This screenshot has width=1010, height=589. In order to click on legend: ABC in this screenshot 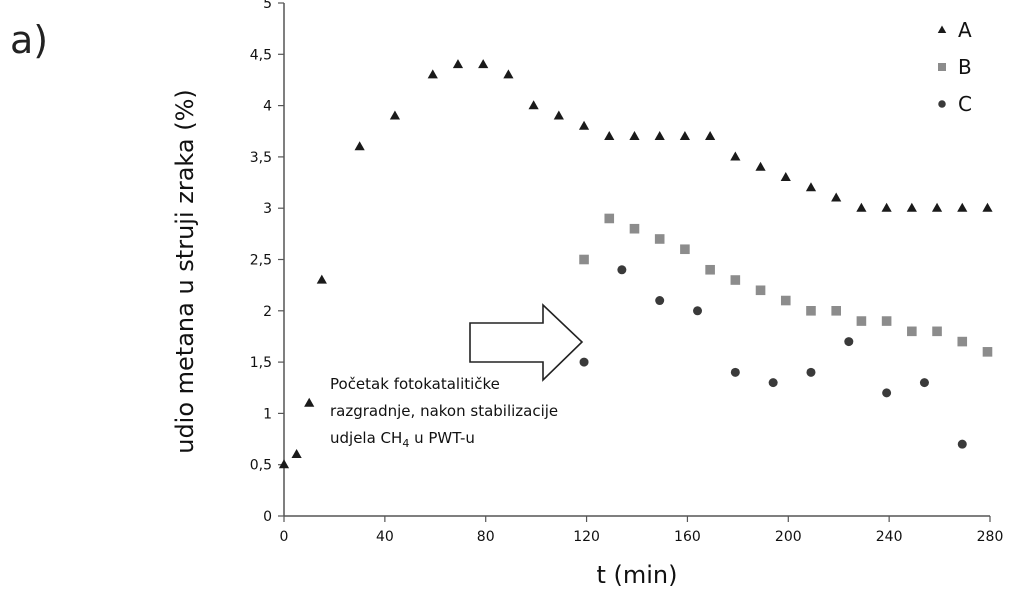, I will do `click(954, 67)`.